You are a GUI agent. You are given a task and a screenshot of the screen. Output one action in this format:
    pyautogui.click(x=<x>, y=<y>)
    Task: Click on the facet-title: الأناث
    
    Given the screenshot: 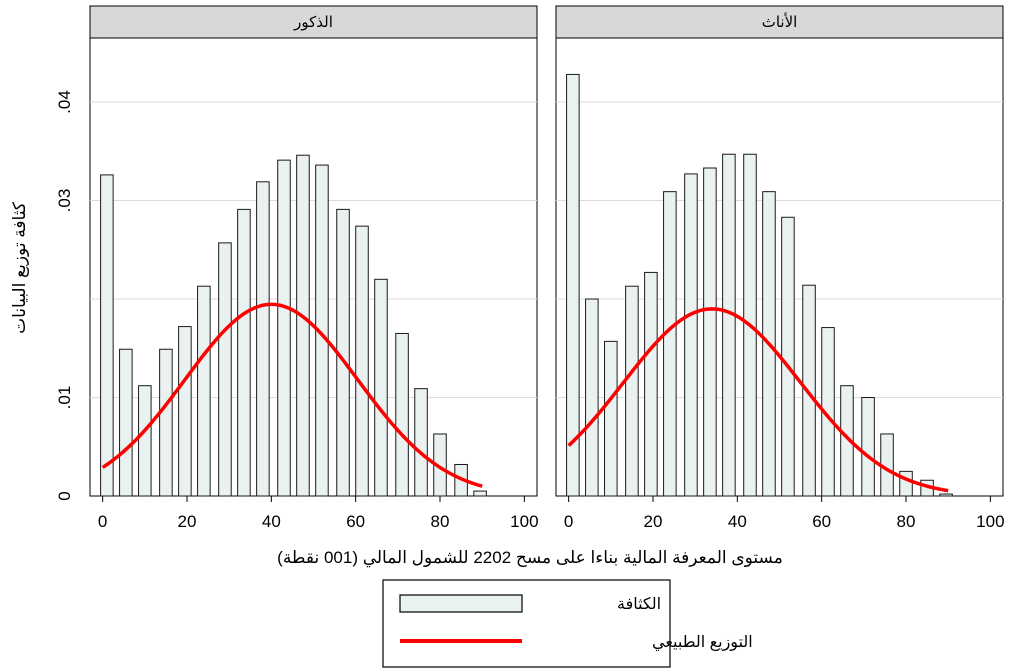 What is the action you would take?
    pyautogui.click(x=780, y=21)
    